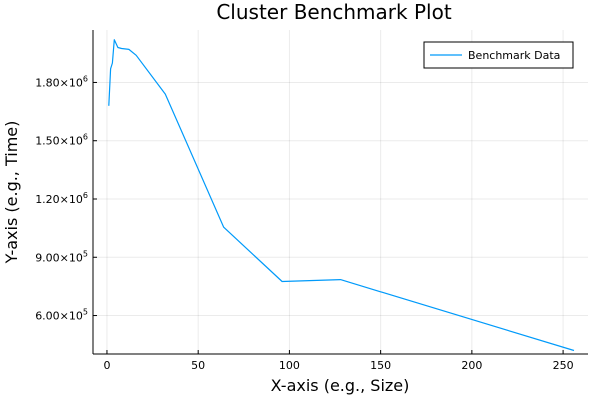  Describe the element at coordinates (289, 365) in the screenshot. I see `x-tick-label: 100` at that location.